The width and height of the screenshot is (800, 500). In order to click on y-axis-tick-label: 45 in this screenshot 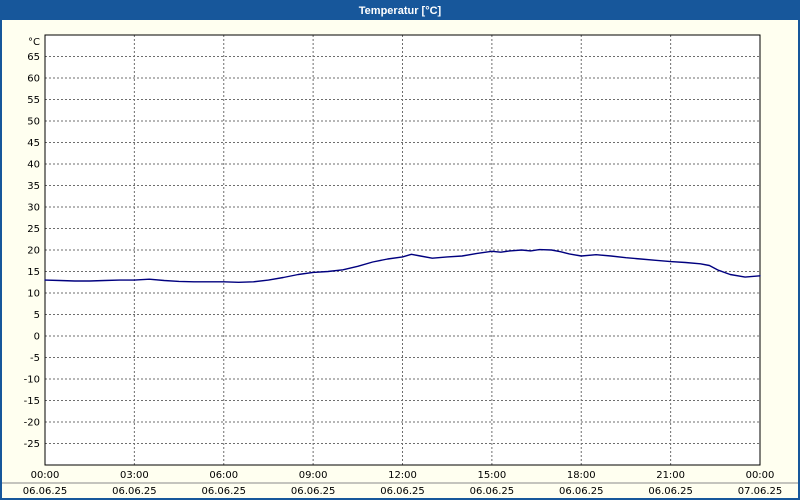, I will do `click(33, 143)`.